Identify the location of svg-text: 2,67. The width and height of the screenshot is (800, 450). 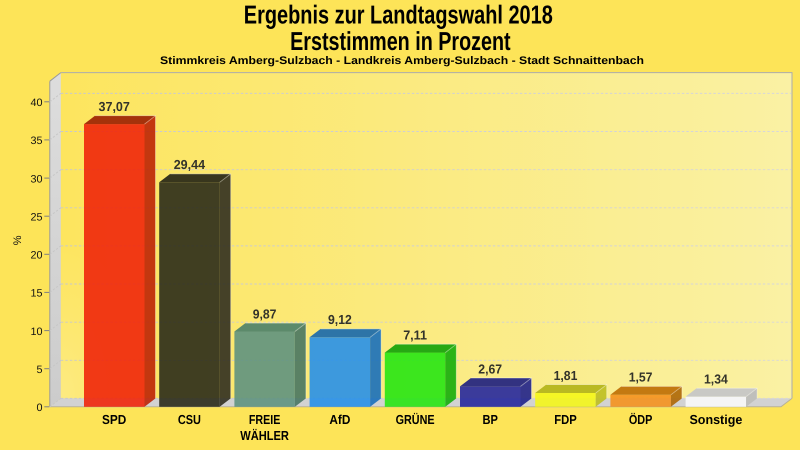
(490, 368).